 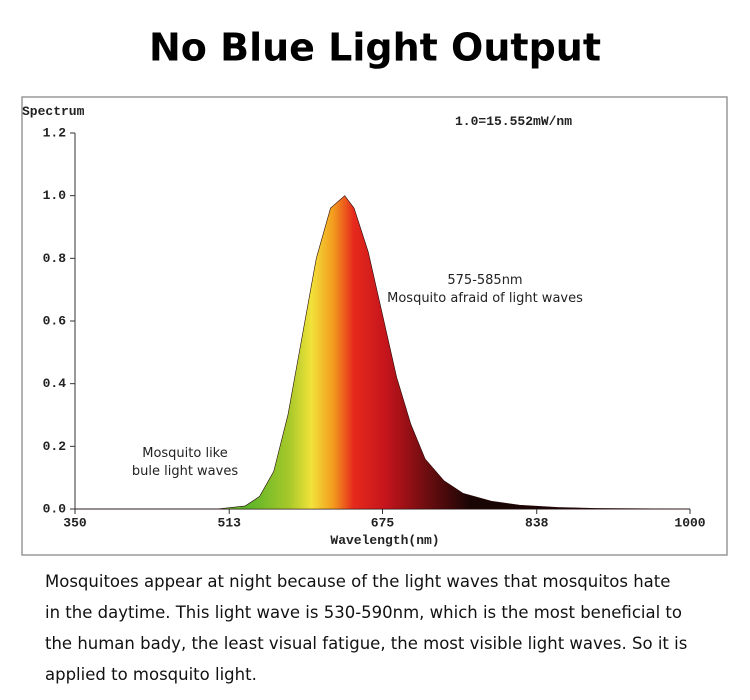 I want to click on y-tick-label: 0.6, so click(x=55, y=320).